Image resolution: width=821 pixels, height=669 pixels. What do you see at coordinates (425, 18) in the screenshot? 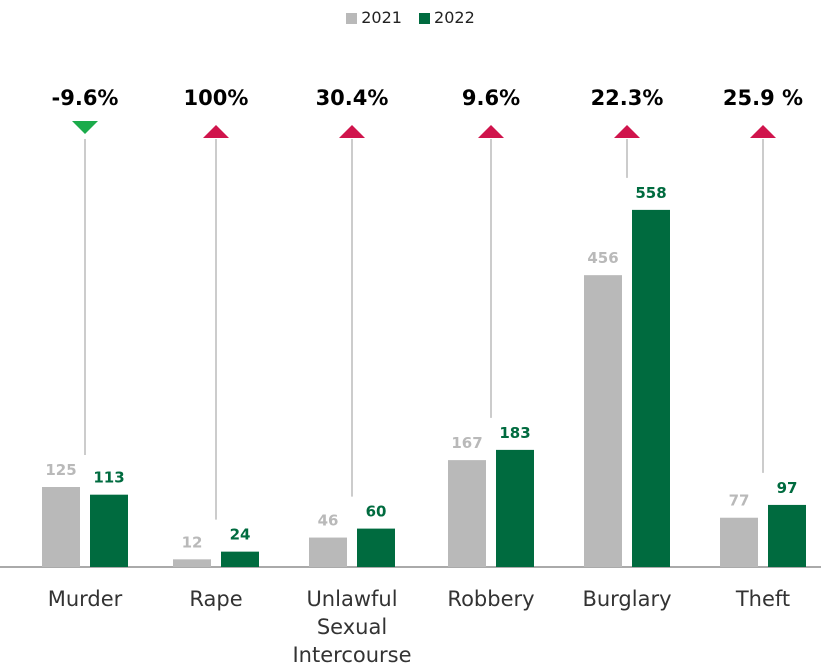
I see `legend-swatch-2022` at bounding box center [425, 18].